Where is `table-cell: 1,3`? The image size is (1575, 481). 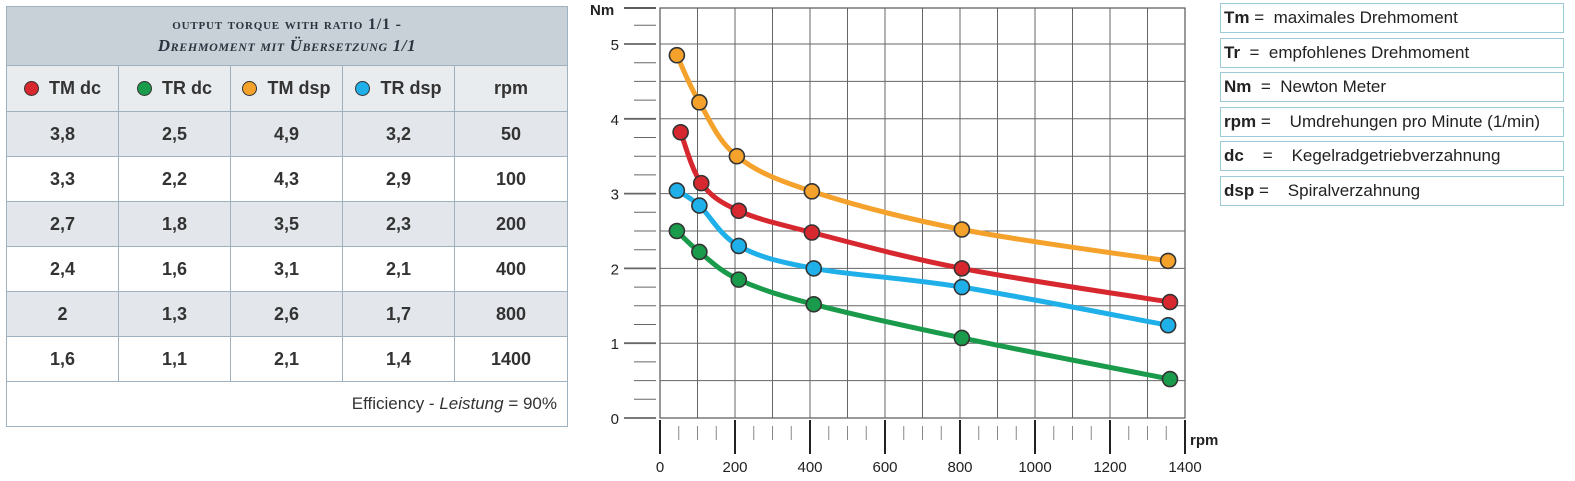 table-cell: 1,3 is located at coordinates (175, 314).